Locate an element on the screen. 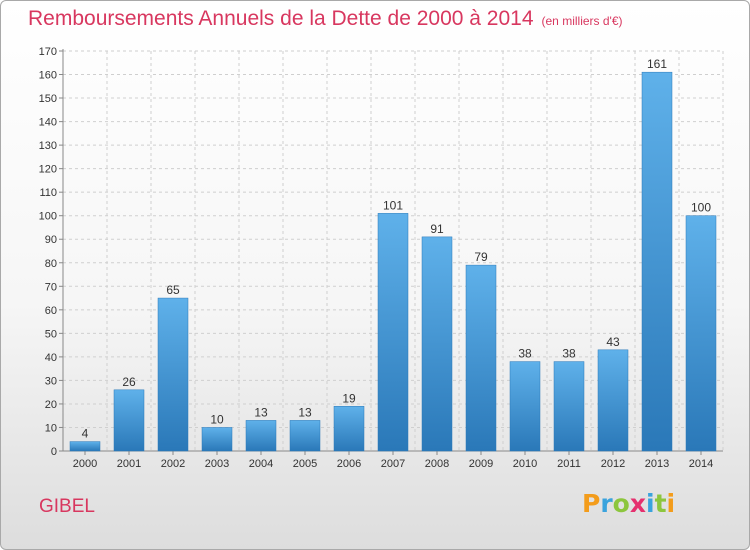 This screenshot has width=750, height=550. y-tick-label: 130 is located at coordinates (48, 146).